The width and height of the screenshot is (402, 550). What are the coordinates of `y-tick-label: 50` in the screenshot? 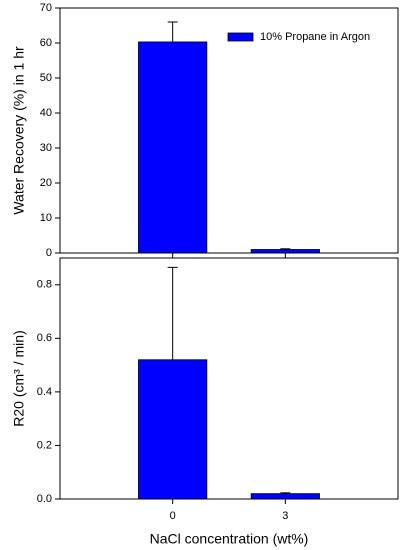 It's located at (46, 78).